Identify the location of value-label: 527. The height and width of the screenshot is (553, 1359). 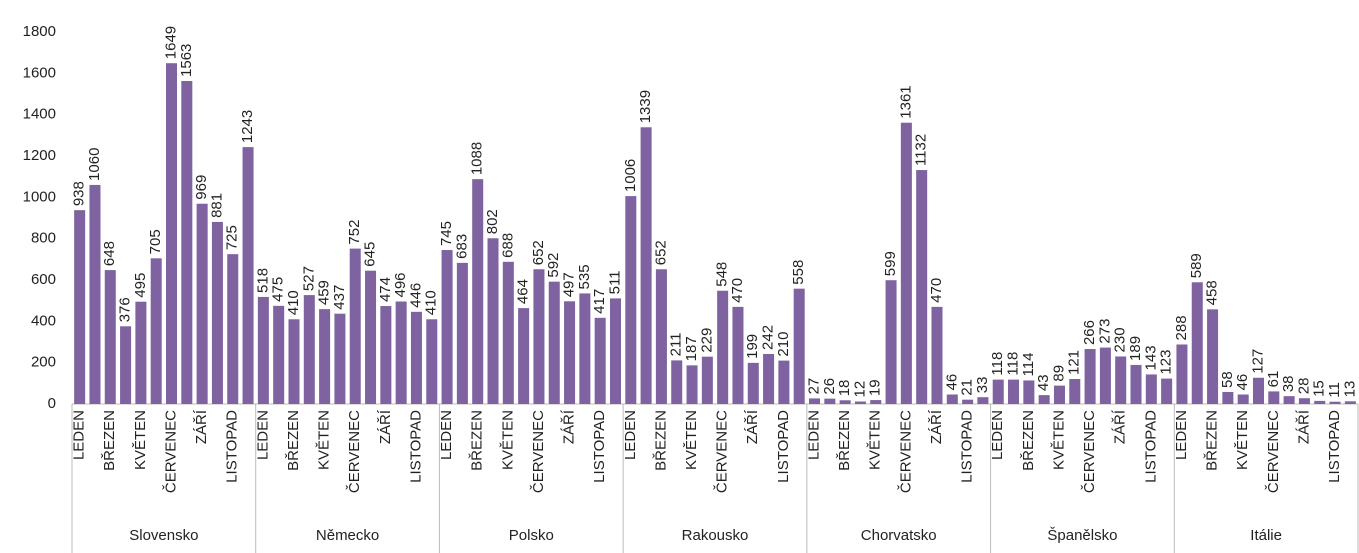
(308, 278).